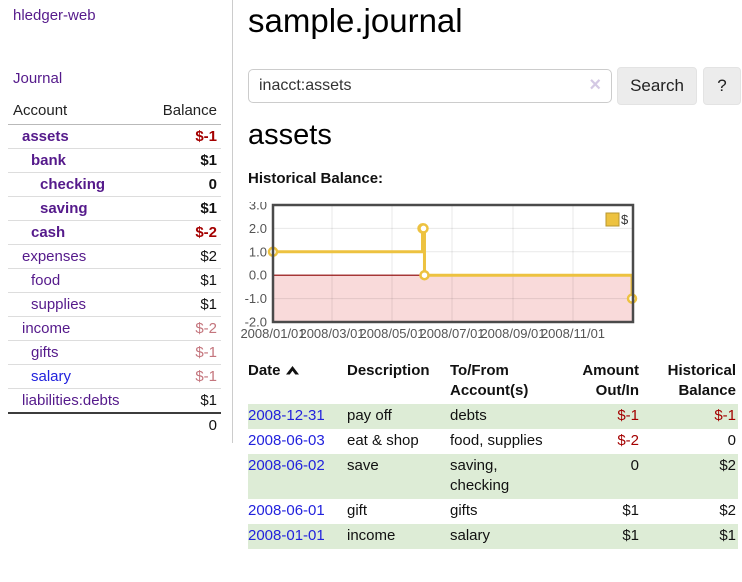 This screenshot has width=742, height=582. What do you see at coordinates (628, 415) in the screenshot?
I see `transaction-amount: $-1` at bounding box center [628, 415].